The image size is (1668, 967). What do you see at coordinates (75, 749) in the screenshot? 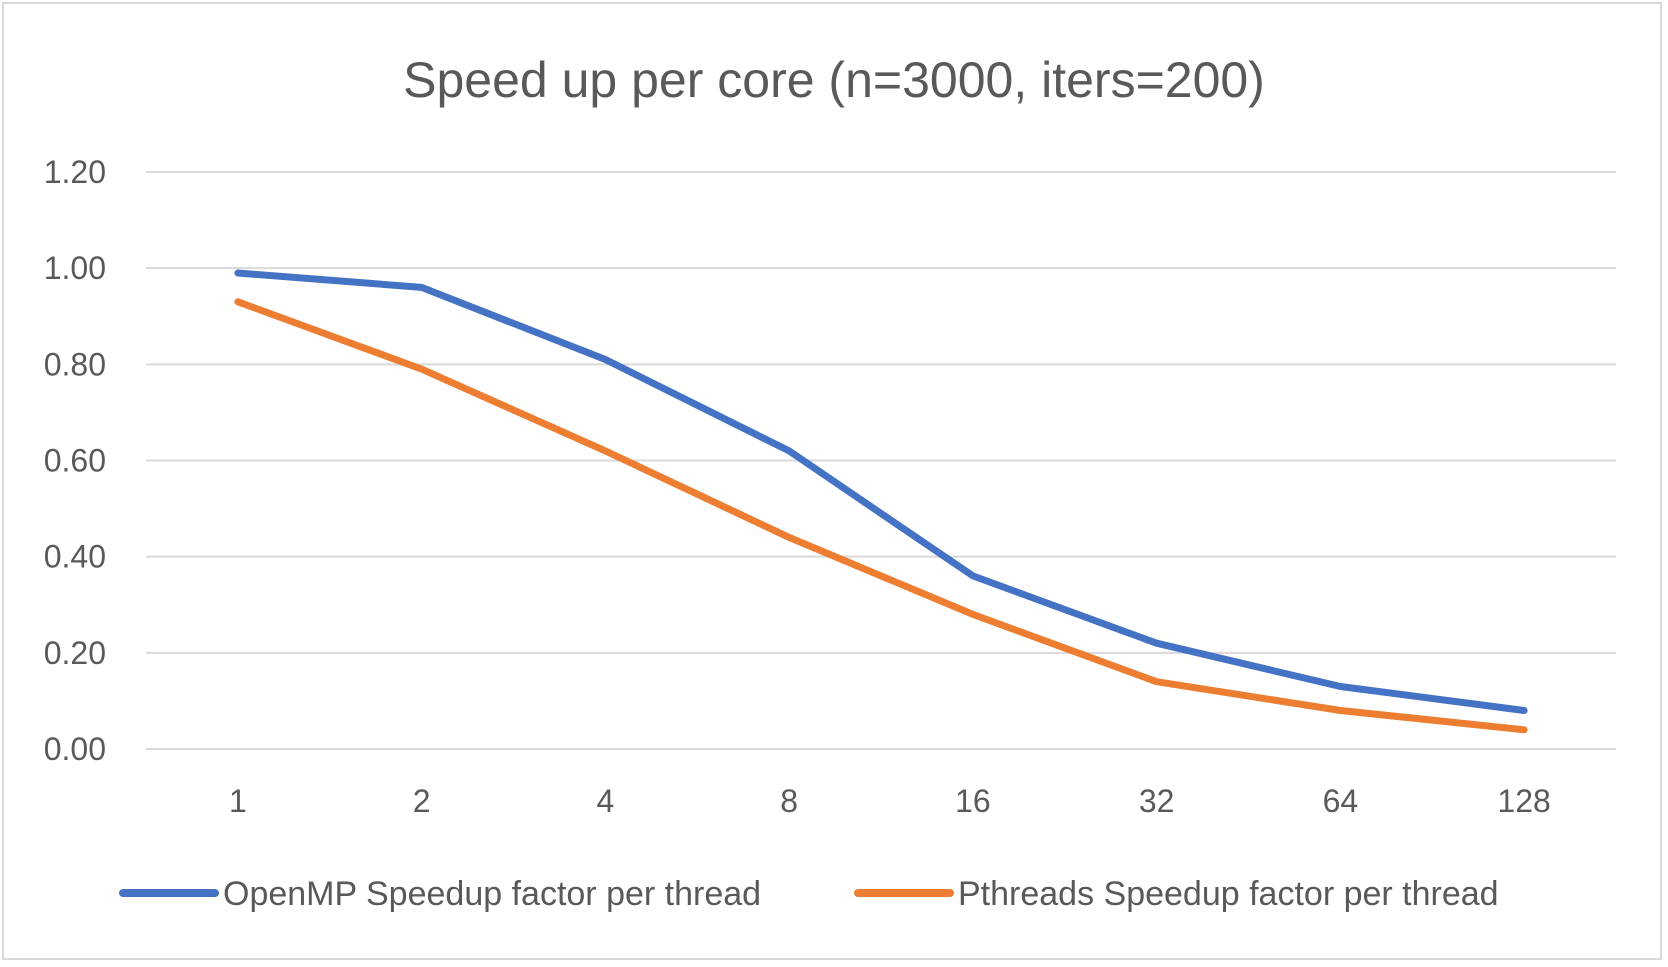
I see `y-tick-label: 0.00` at bounding box center [75, 749].